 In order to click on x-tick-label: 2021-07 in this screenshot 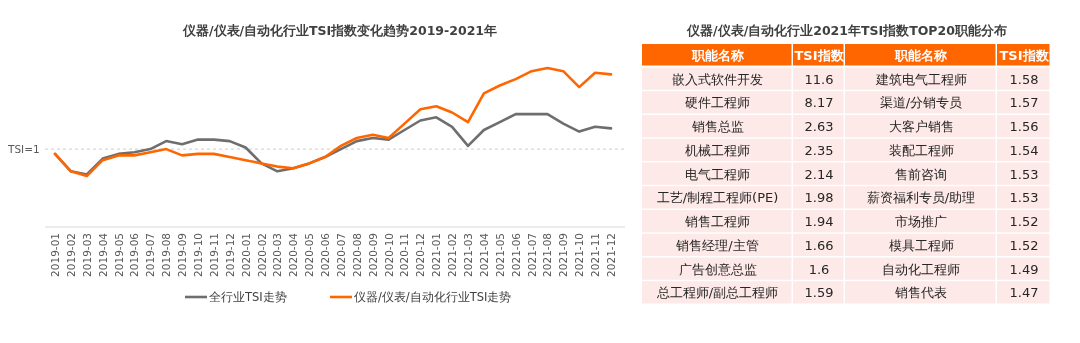, I will do `click(531, 255)`.